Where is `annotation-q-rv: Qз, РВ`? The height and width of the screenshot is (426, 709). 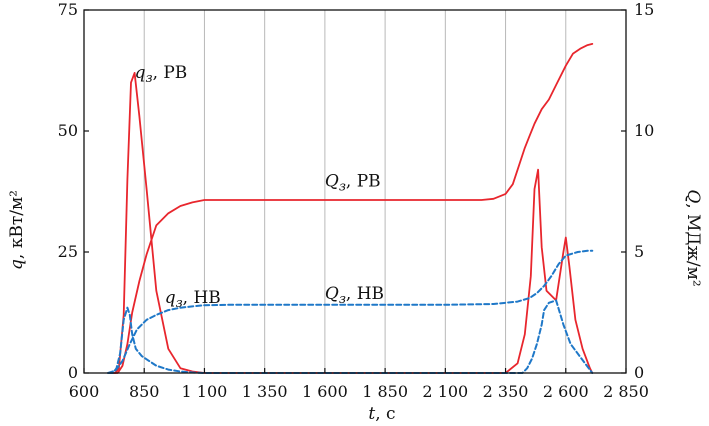 annotation-q-rv: Qз, РВ is located at coordinates (353, 183).